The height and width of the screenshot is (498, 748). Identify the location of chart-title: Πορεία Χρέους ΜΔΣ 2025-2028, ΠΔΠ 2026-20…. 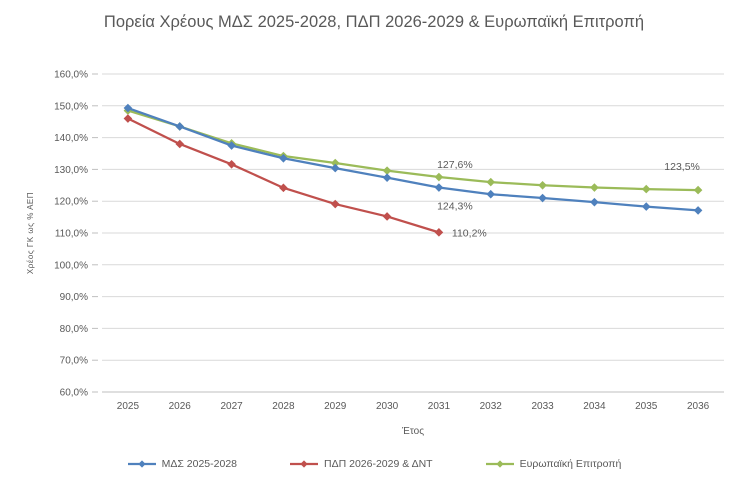
(374, 22).